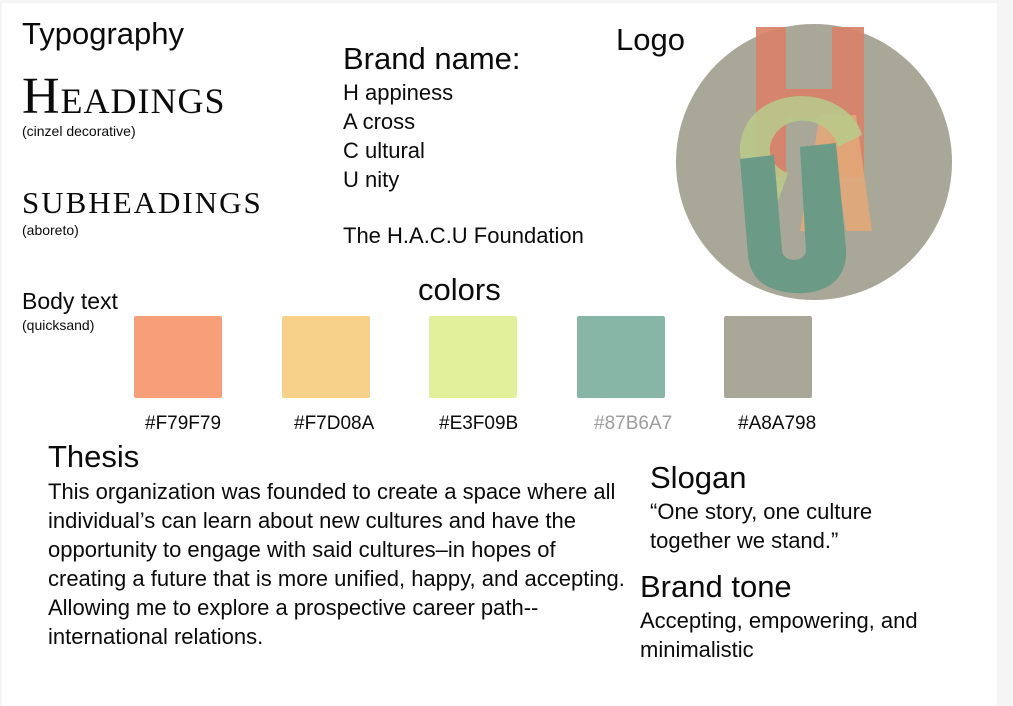  Describe the element at coordinates (650, 39) in the screenshot. I see `logo-title: Logo` at that location.